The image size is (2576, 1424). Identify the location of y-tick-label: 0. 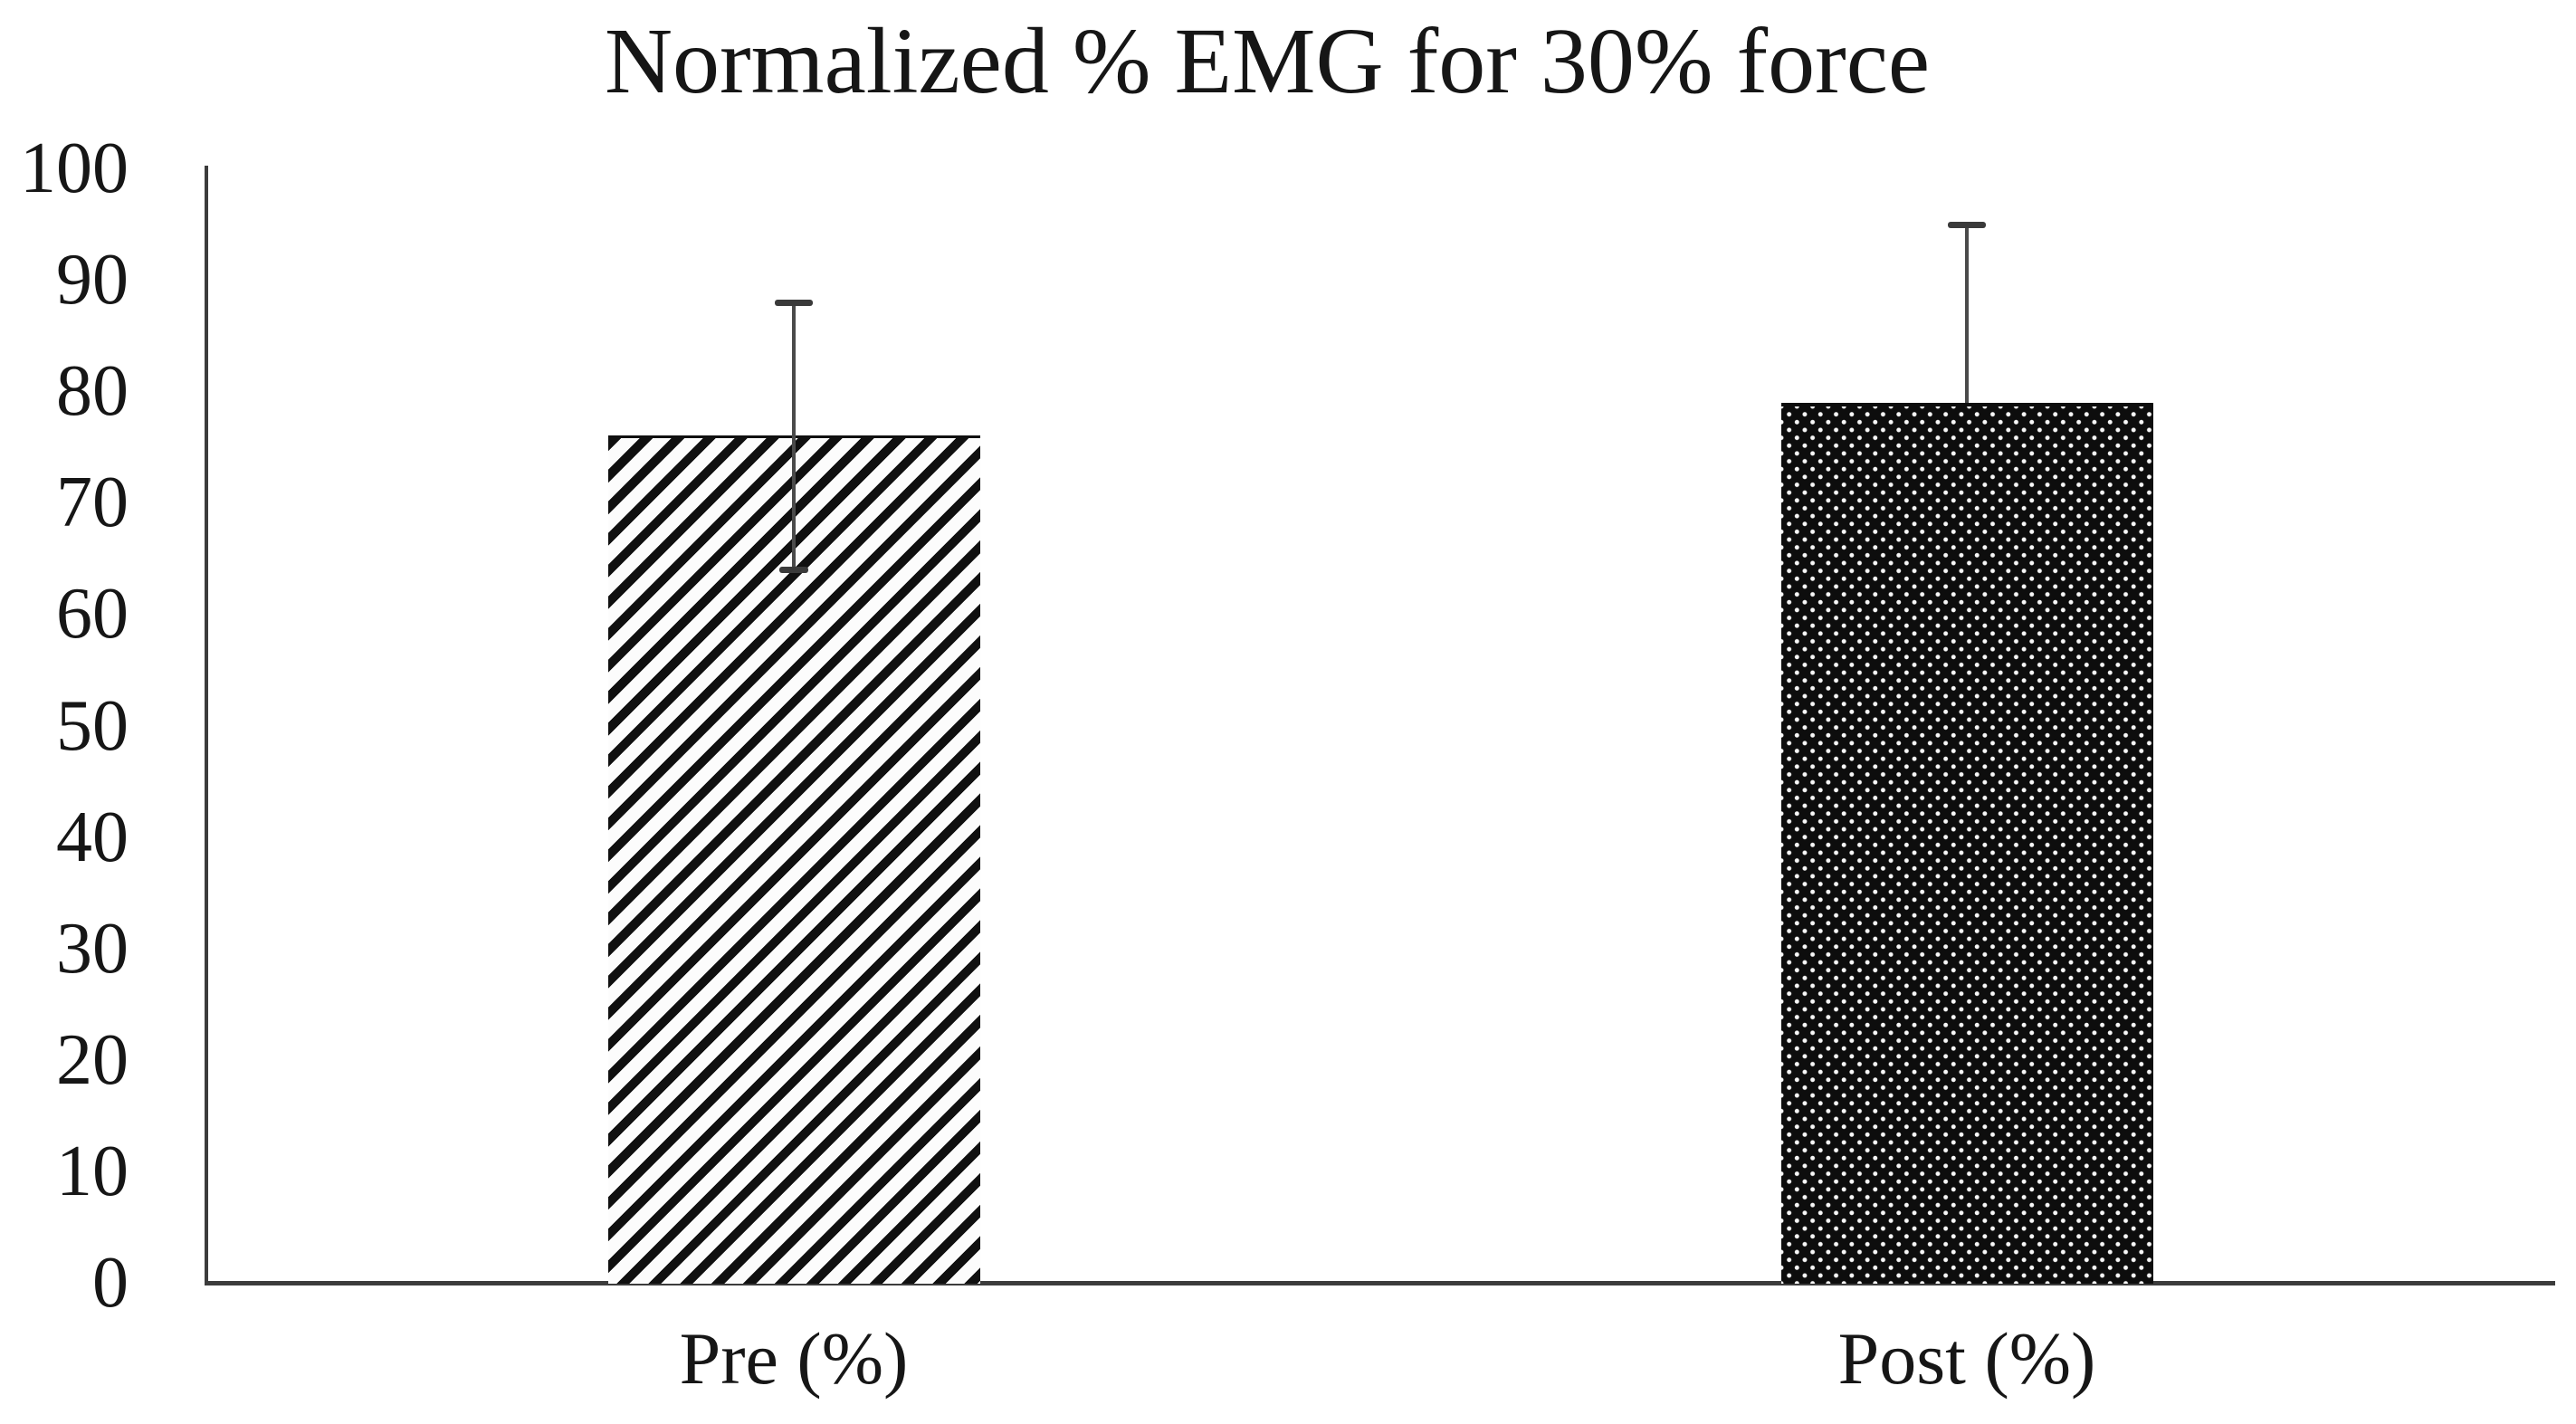
(111, 1283).